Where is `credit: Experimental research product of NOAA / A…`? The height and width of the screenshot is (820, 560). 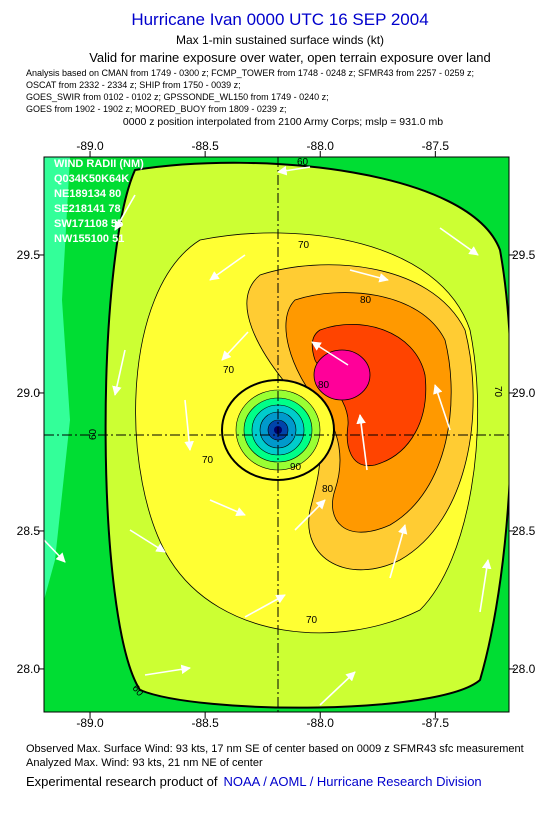
credit: Experimental research product of NOAA / A… is located at coordinates (254, 781).